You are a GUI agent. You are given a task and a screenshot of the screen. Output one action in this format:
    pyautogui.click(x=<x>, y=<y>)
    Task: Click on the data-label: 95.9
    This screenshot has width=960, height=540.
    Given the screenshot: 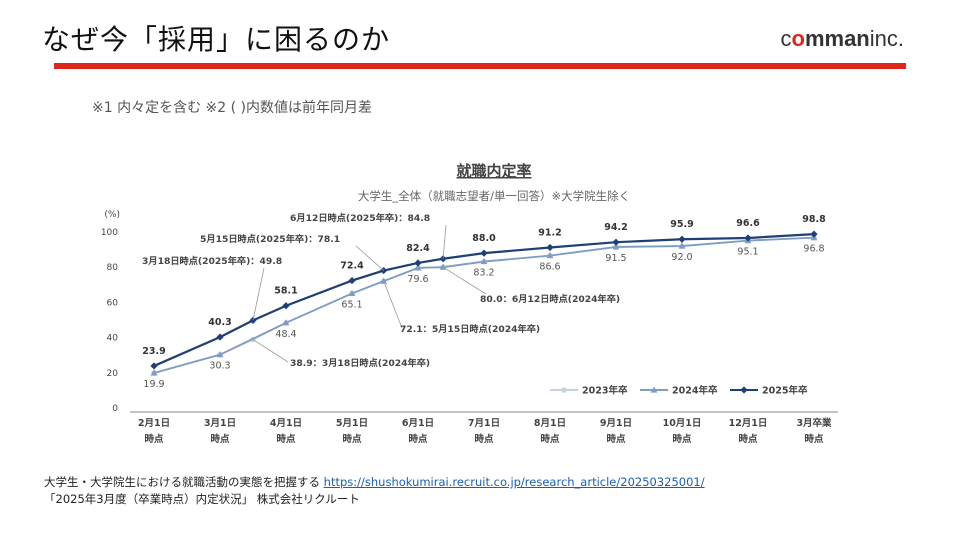 What is the action you would take?
    pyautogui.click(x=681, y=224)
    